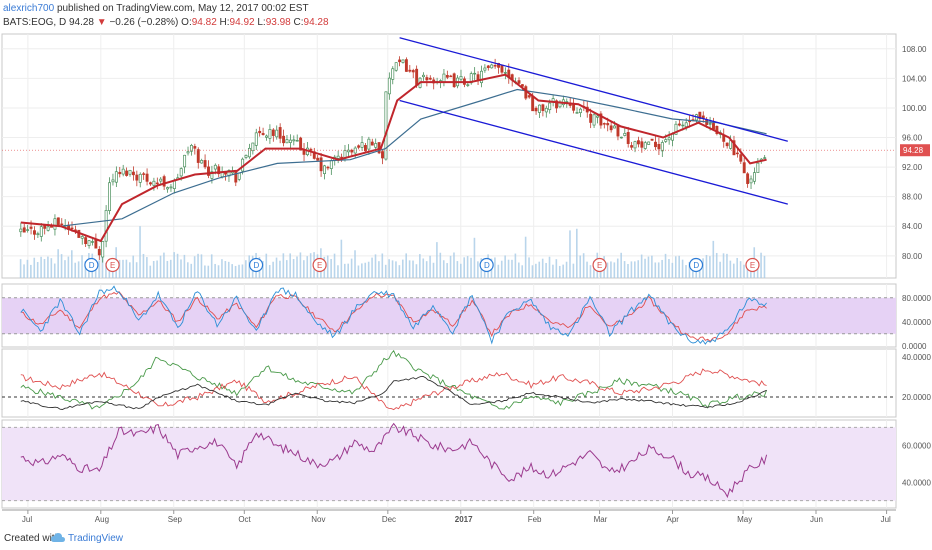 Image resolution: width=932 pixels, height=550 pixels. Describe the element at coordinates (261, 22) in the screenshot. I see `low-label: L:` at that location.